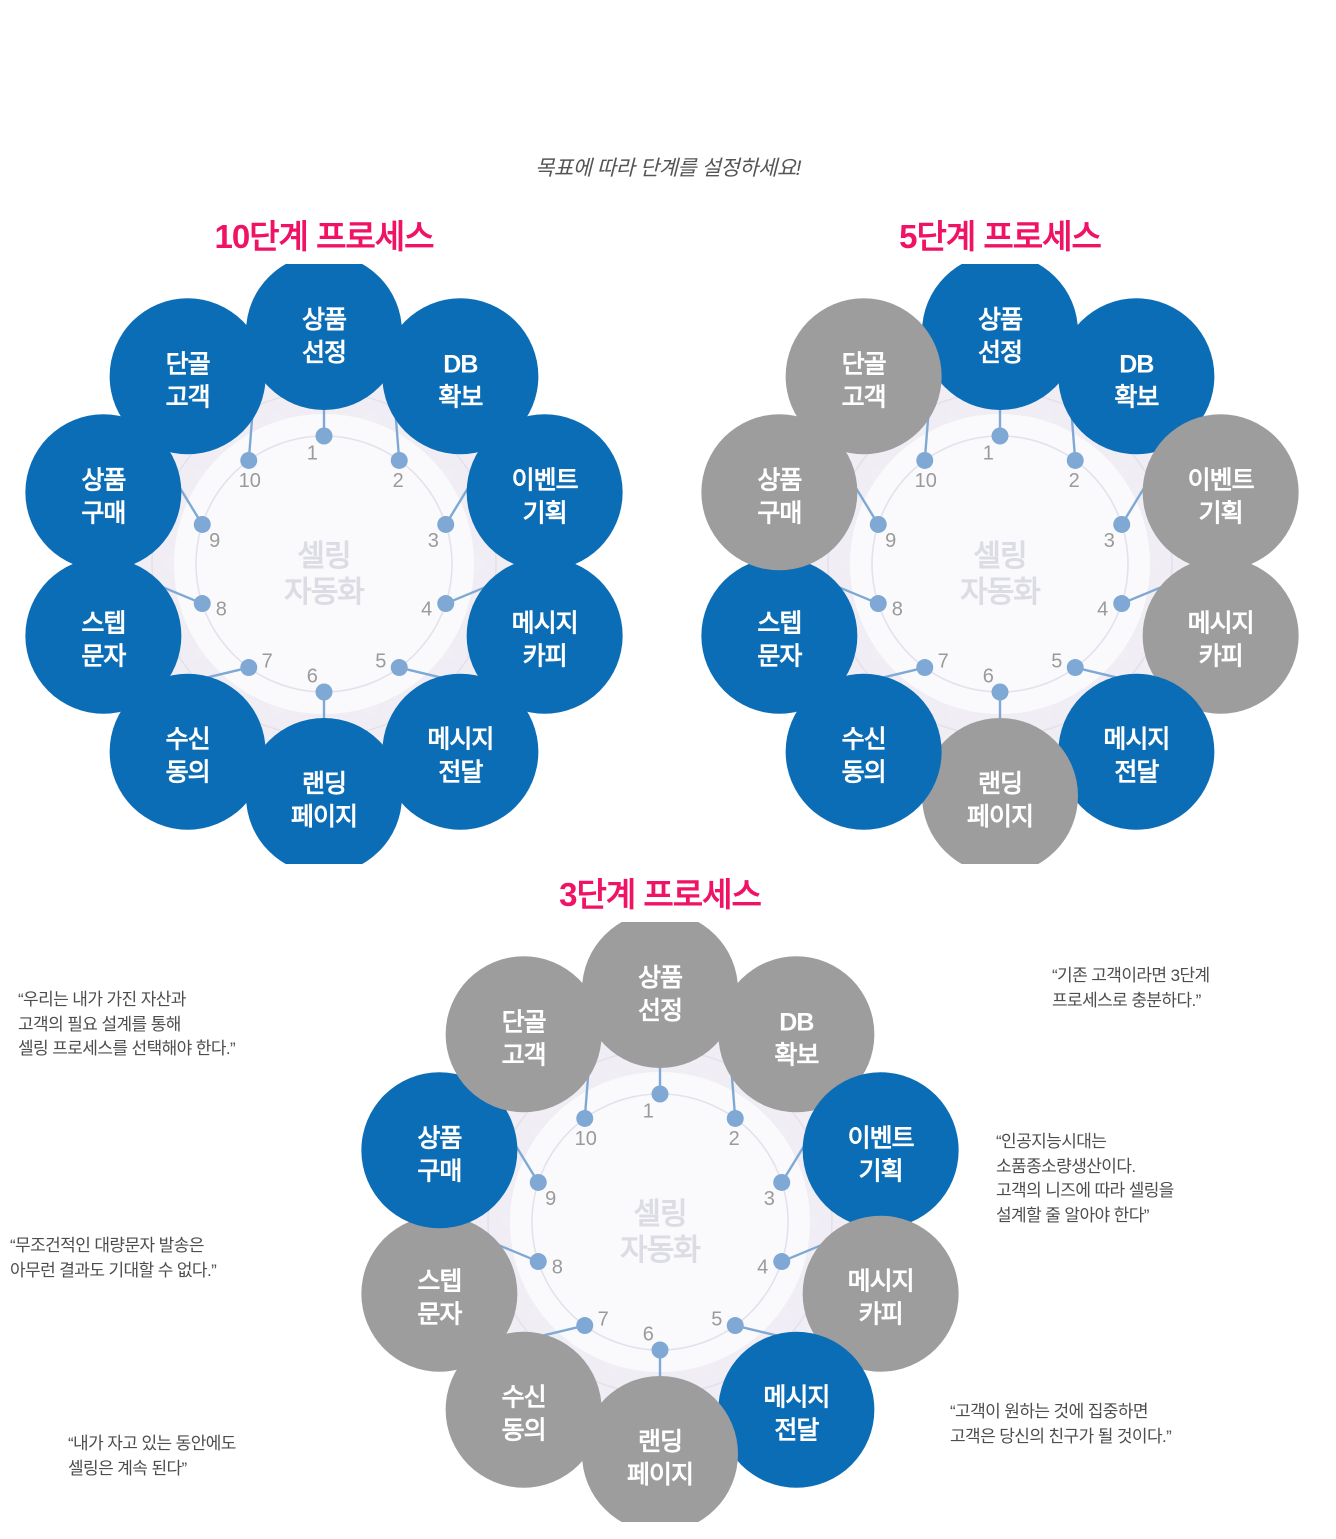  What do you see at coordinates (890, 541) in the screenshot?
I see `step-number: 9` at bounding box center [890, 541].